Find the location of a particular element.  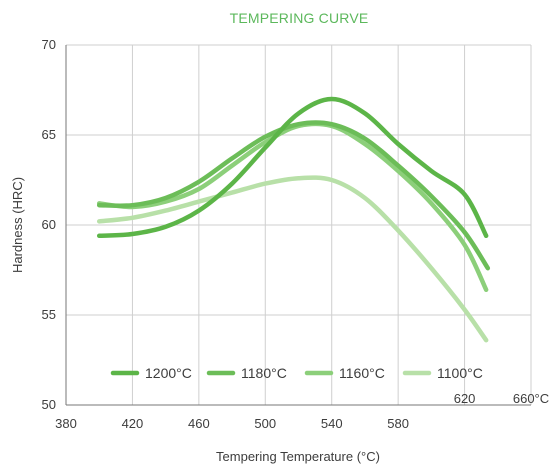

legend-label: 1180°C is located at coordinates (264, 373).